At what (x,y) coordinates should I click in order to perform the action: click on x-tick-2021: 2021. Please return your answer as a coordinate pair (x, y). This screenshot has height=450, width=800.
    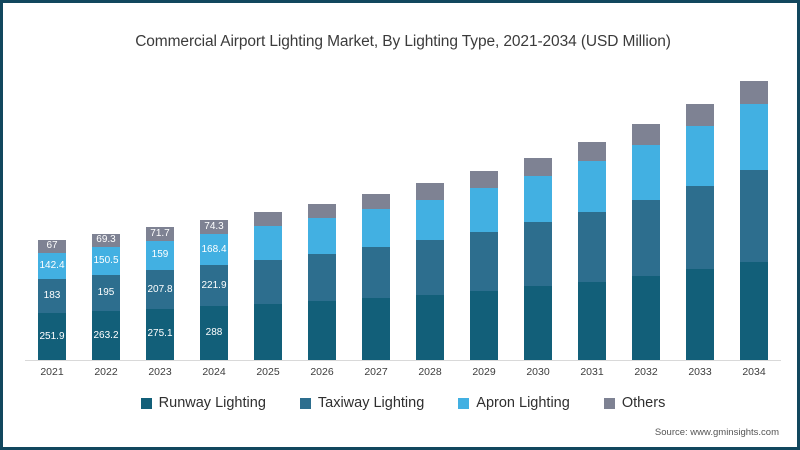
    Looking at the image, I should click on (52, 372).